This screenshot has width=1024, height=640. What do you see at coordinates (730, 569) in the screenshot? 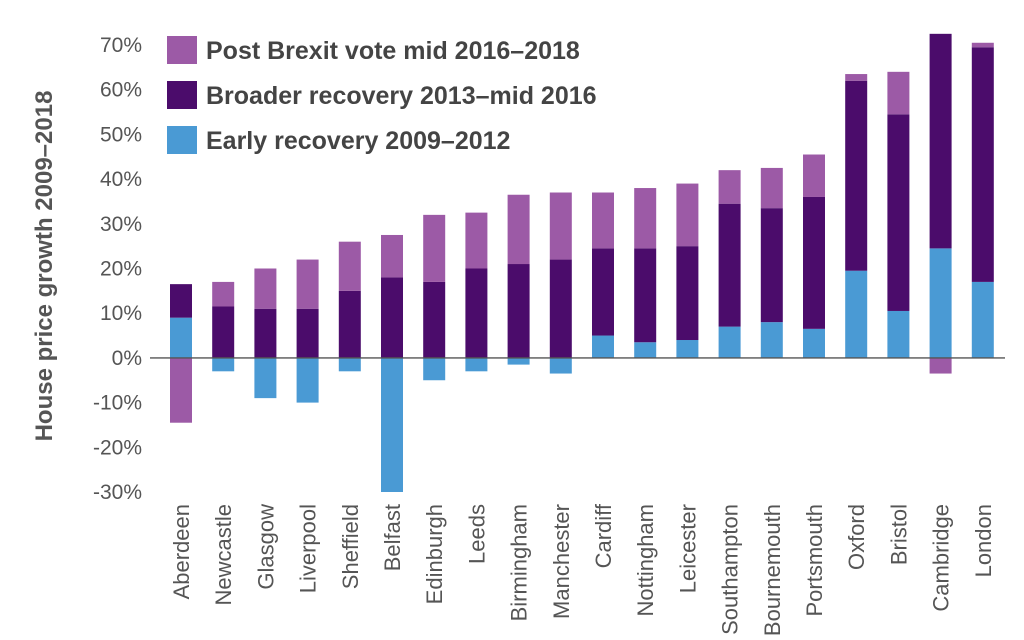
I see `x-category-label: Southampton` at bounding box center [730, 569].